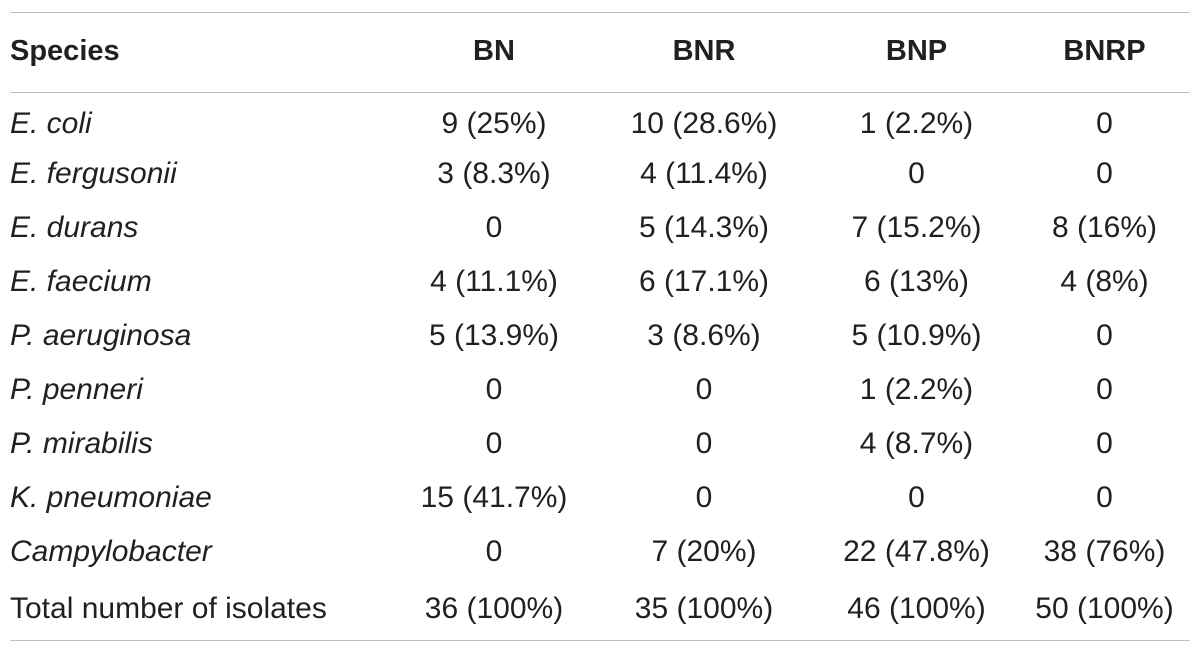  Describe the element at coordinates (76, 389) in the screenshot. I see `species-cell: P. penneri` at that location.